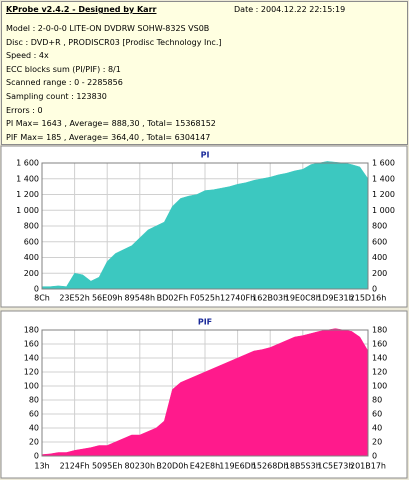 The height and width of the screenshot is (480, 409). I want to click on x-tick-label: 5095Eh, so click(107, 466).